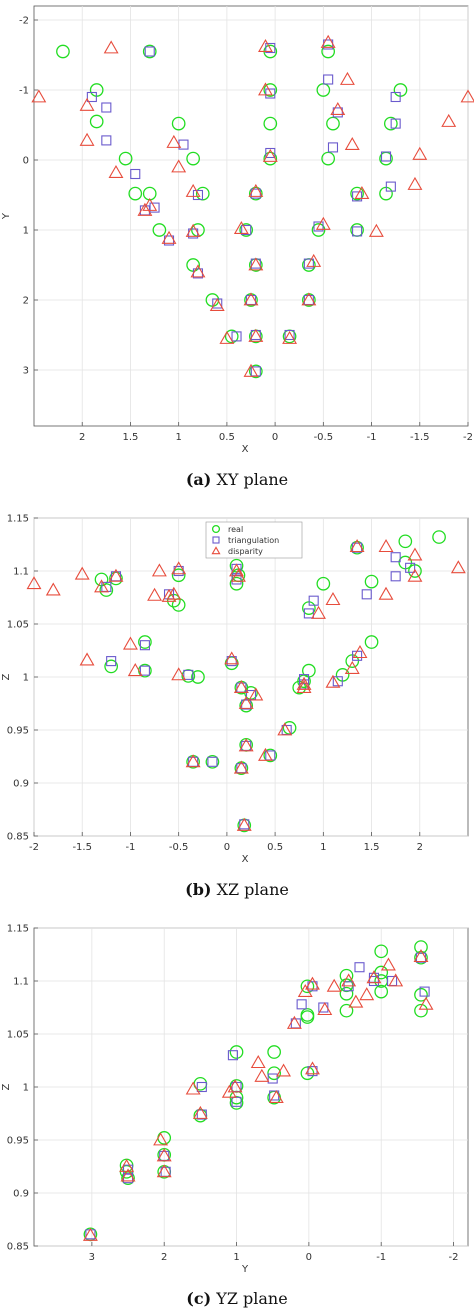 The image size is (474, 1315). I want to click on caption-tag: (a), so click(198, 479).